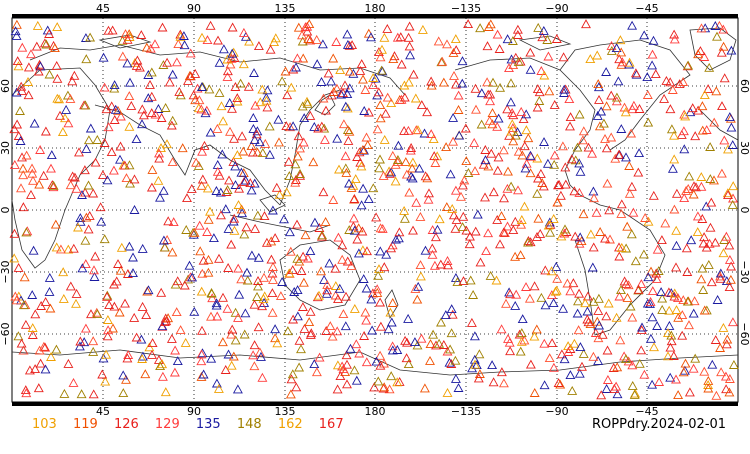  Describe the element at coordinates (194, 8) in the screenshot. I see `lon-tick-top: 90` at that location.